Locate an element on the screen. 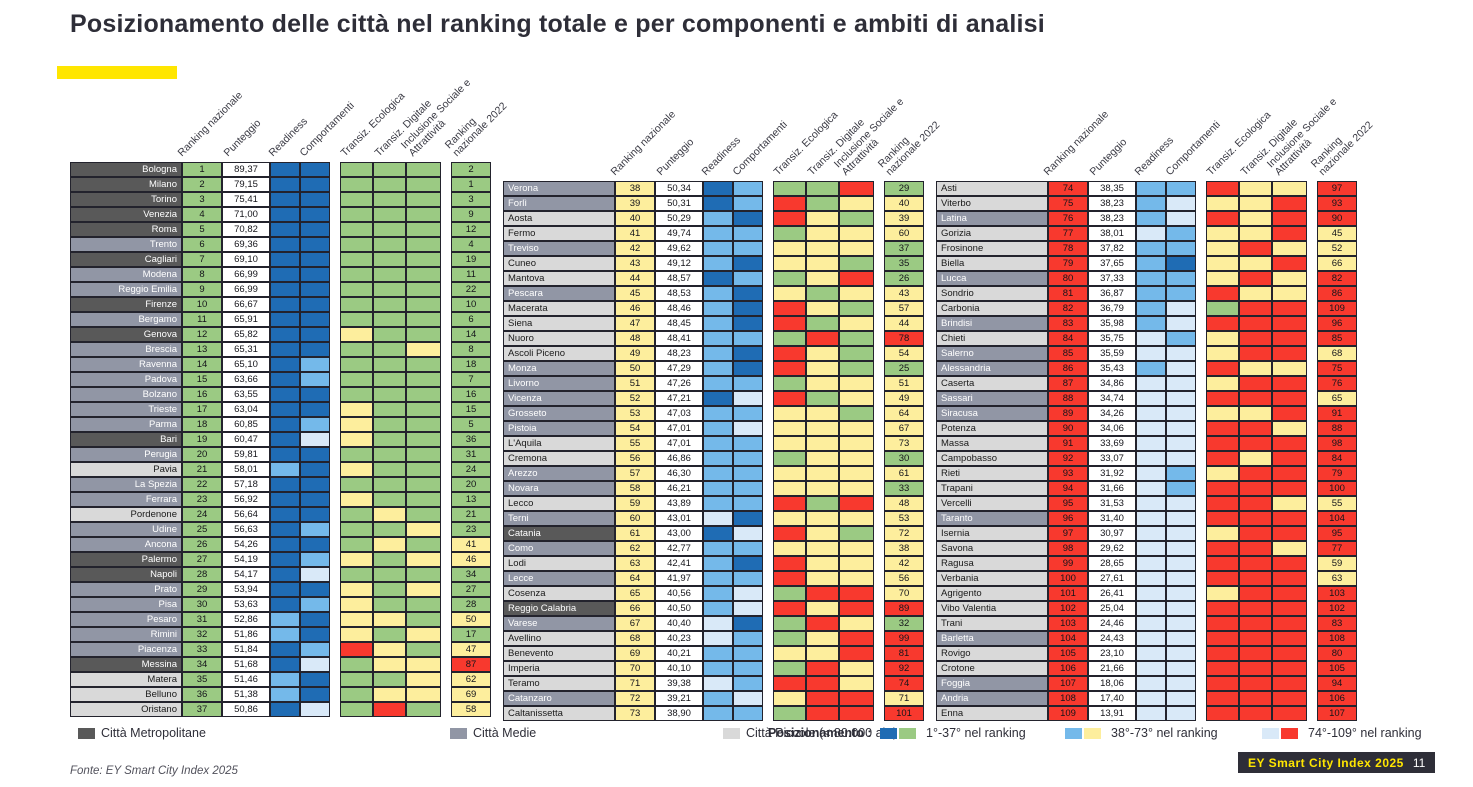 Image resolution: width=1473 pixels, height=787 pixels. legend-tercile-3: 74°-109° nel ranking is located at coordinates (1342, 733).